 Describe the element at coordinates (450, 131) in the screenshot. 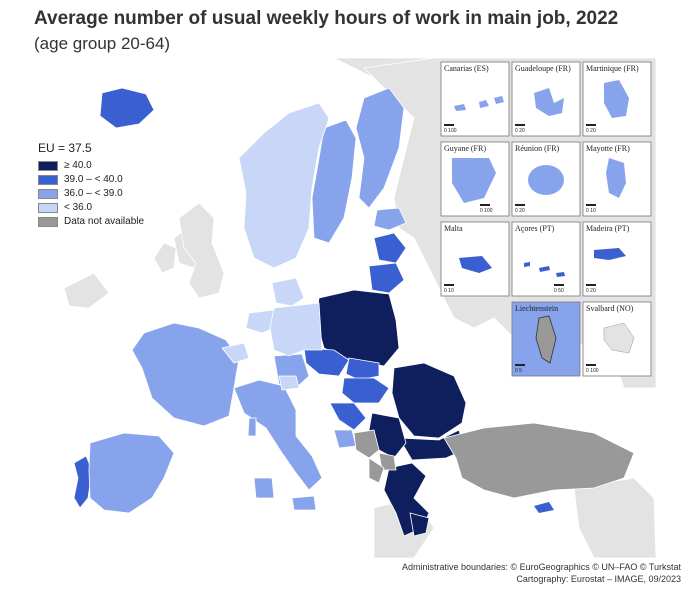

I see `inset-scale-canarias: 0 100` at that location.